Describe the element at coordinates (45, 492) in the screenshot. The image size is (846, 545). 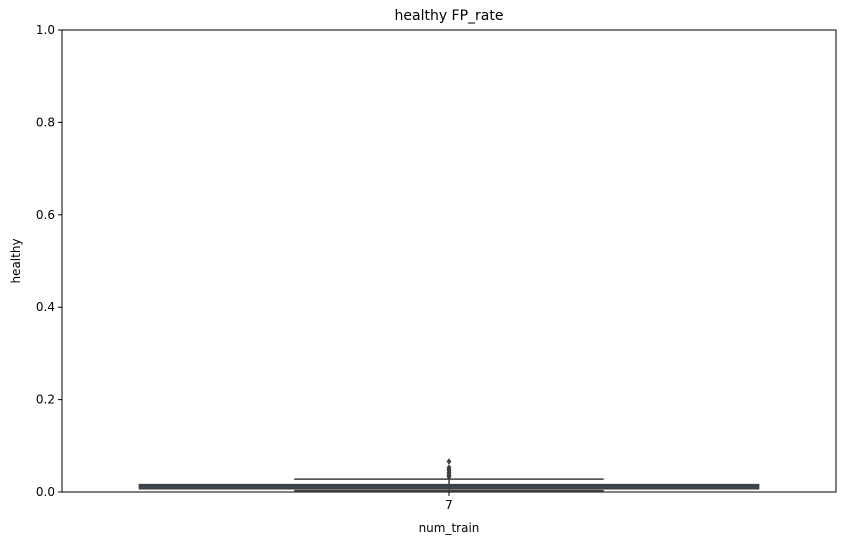
I see `y-tick-label: 0.0` at that location.